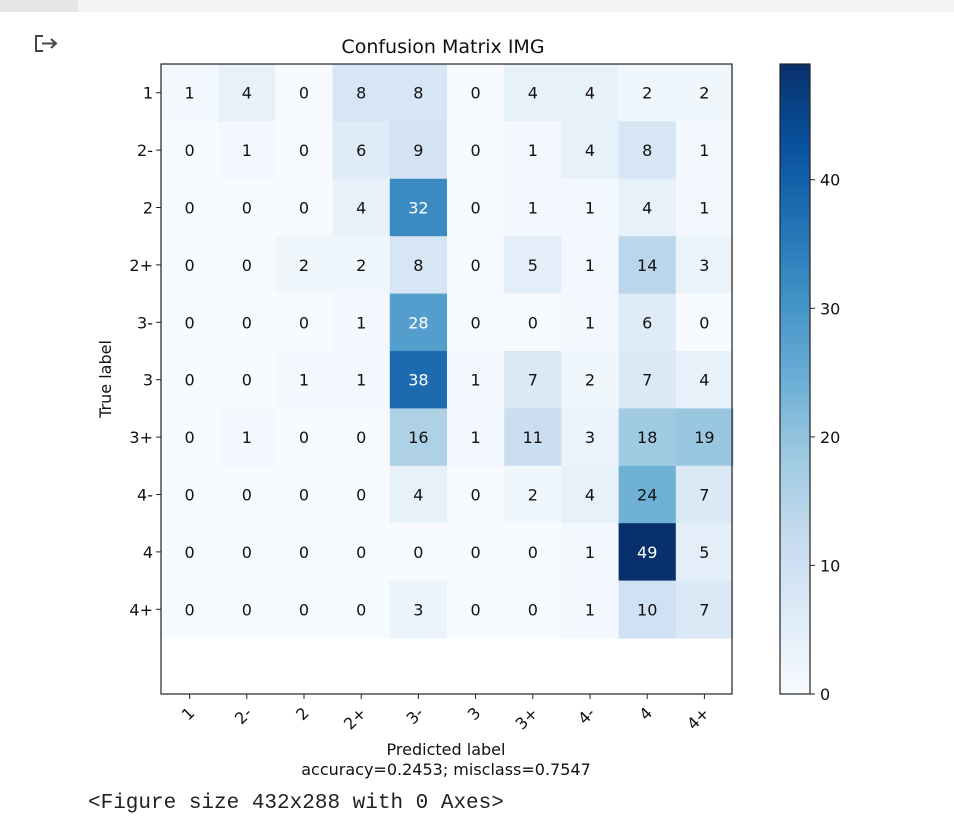 The image size is (954, 826). What do you see at coordinates (645, 713) in the screenshot?
I see `x-tick-label: 4` at bounding box center [645, 713].